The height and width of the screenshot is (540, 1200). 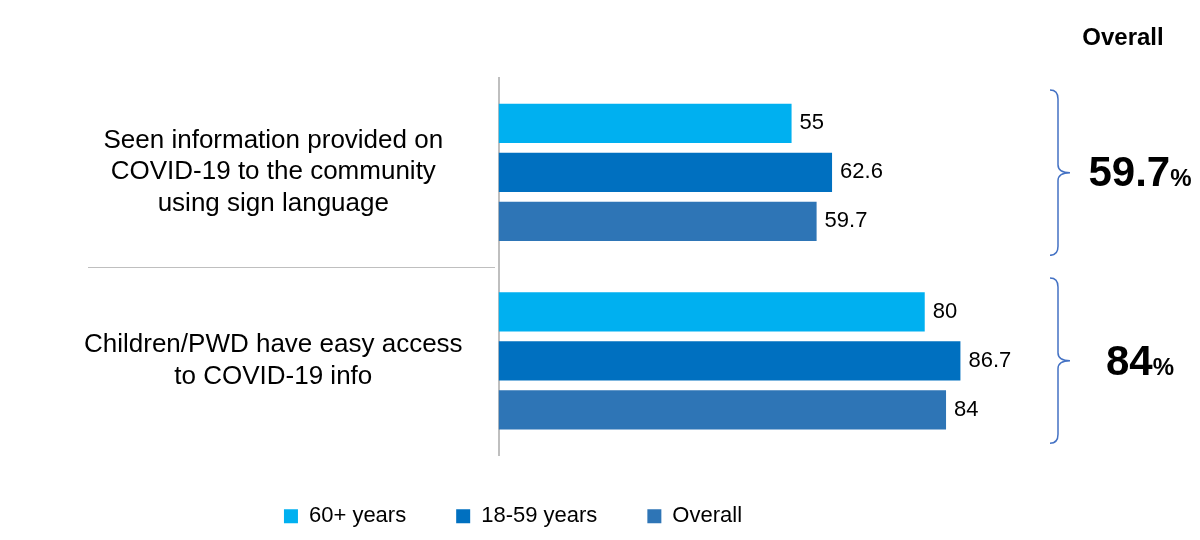 I want to click on legend-label: Overall, so click(x=707, y=515).